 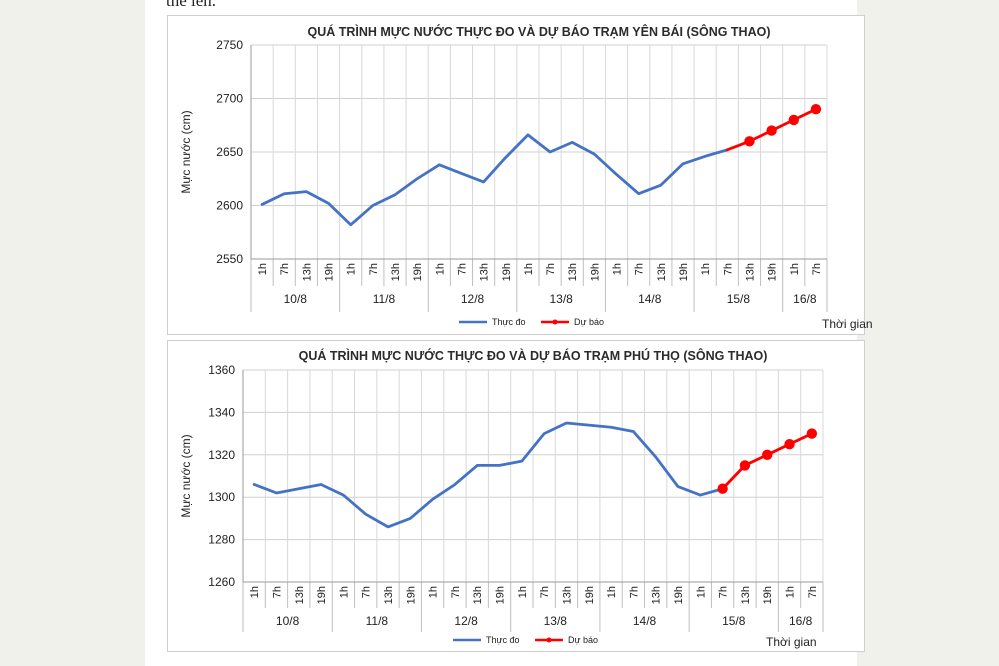 I want to click on y-tick-label: 1300, so click(x=221, y=497).